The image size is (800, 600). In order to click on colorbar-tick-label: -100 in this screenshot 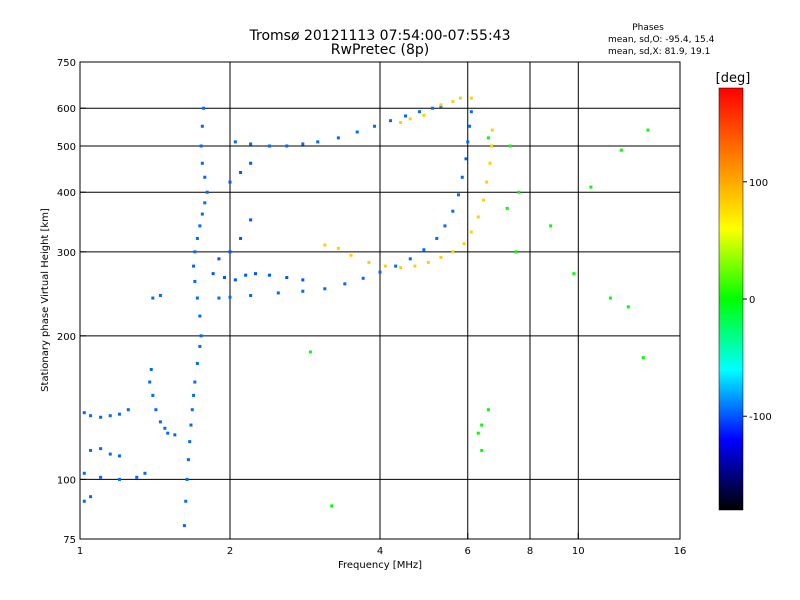, I will do `click(760, 417)`.